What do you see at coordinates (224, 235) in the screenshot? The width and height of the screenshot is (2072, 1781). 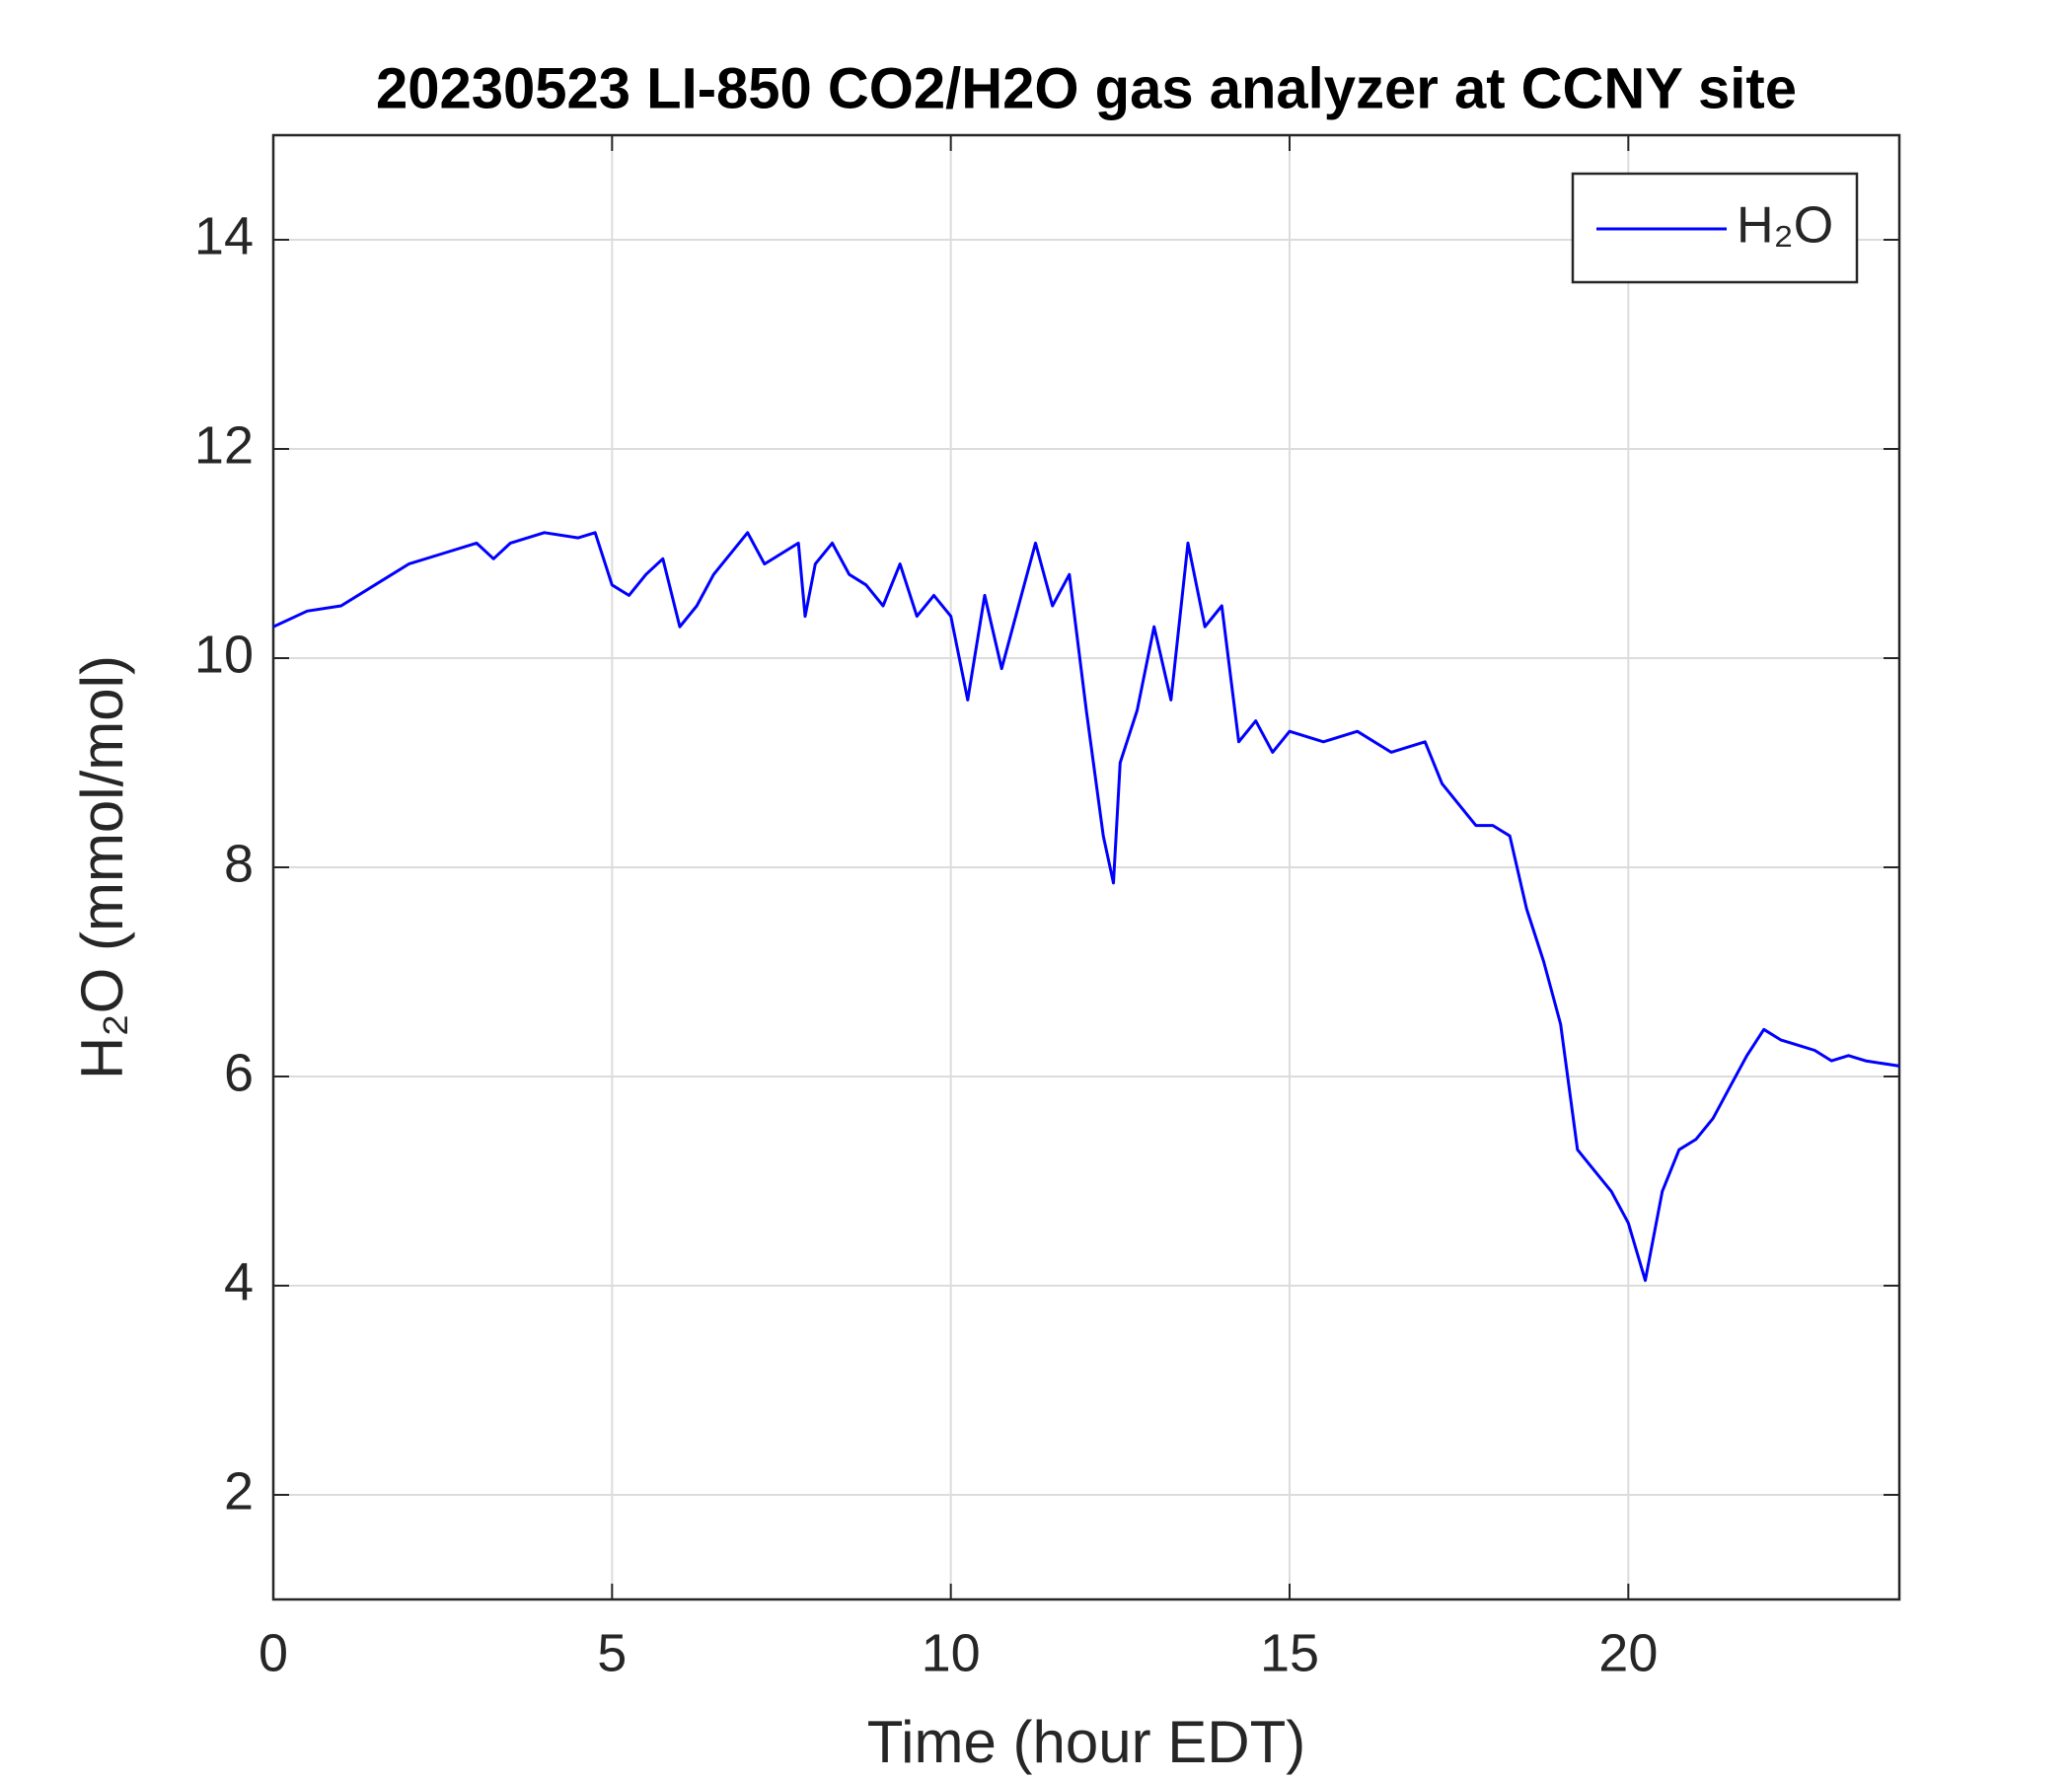 I see `y-tick-label: 14` at bounding box center [224, 235].